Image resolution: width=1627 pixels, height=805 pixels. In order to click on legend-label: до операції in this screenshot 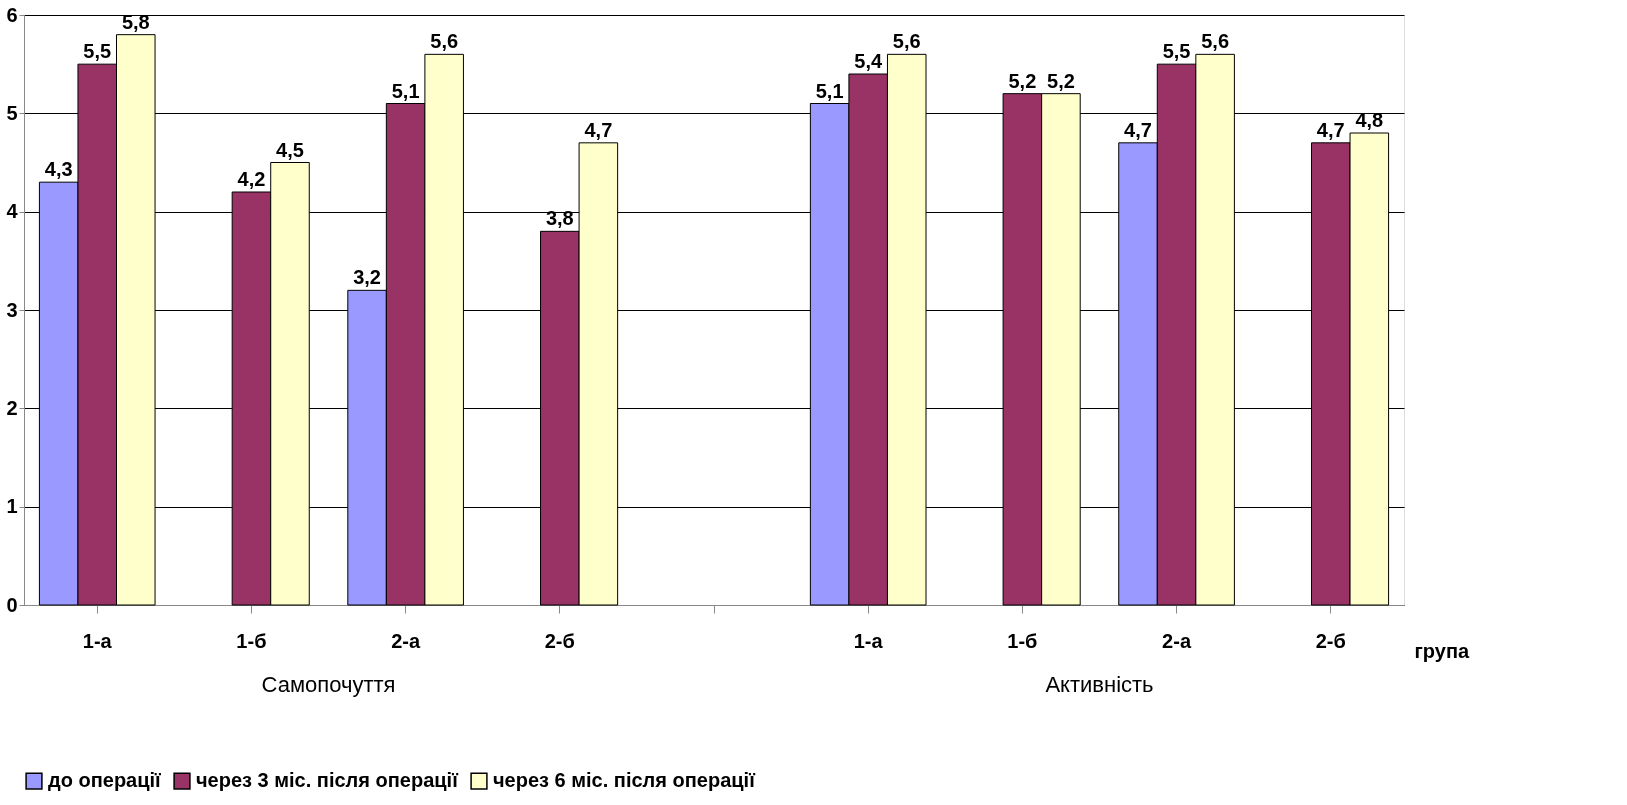, I will do `click(105, 780)`.